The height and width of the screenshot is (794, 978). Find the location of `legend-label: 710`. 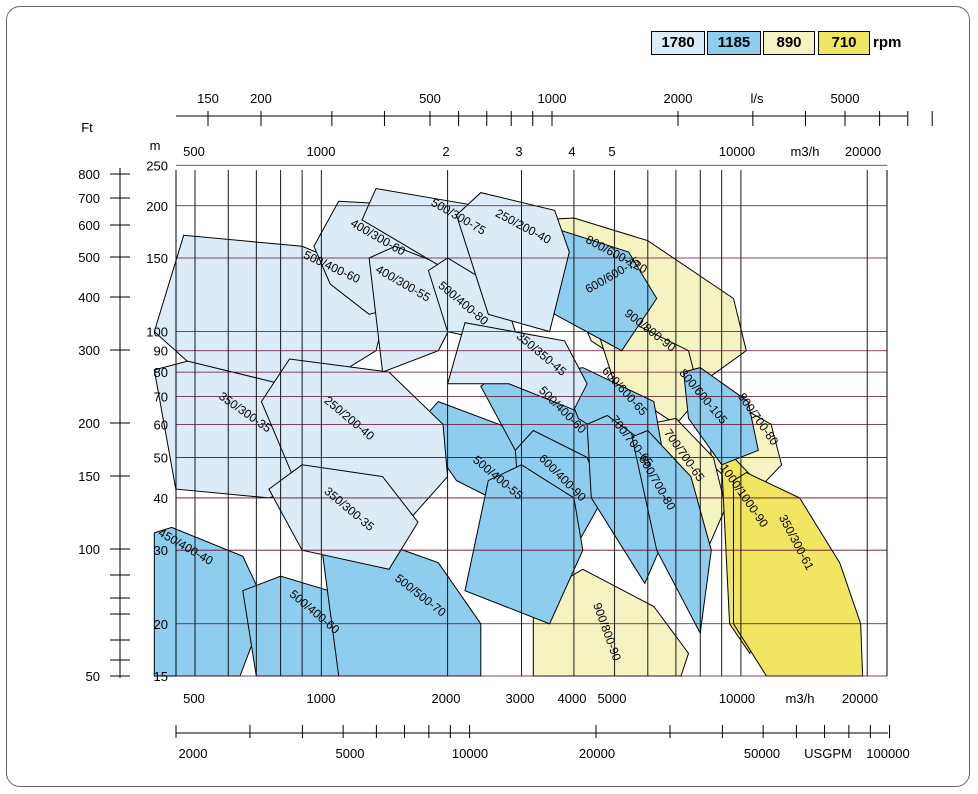

legend-label: 710 is located at coordinates (844, 42).